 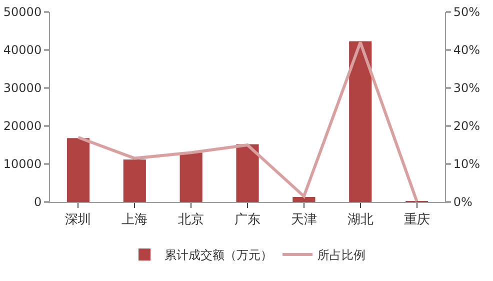 I want to click on y-tick-label: 50000, so click(x=22, y=12).